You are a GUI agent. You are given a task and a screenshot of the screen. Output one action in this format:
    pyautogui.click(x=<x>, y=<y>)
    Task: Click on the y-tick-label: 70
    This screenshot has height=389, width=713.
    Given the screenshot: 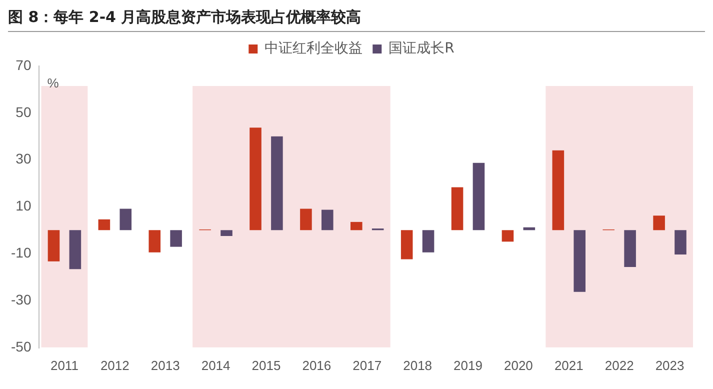 What is the action you would take?
    pyautogui.click(x=24, y=64)
    